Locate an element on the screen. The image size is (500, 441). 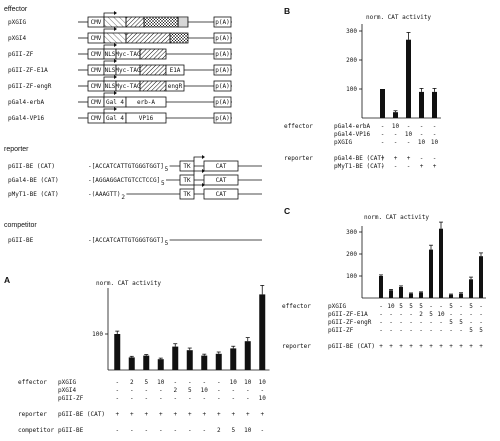
table-row-name: pGal4-VP16 is located at coordinates (352, 134).